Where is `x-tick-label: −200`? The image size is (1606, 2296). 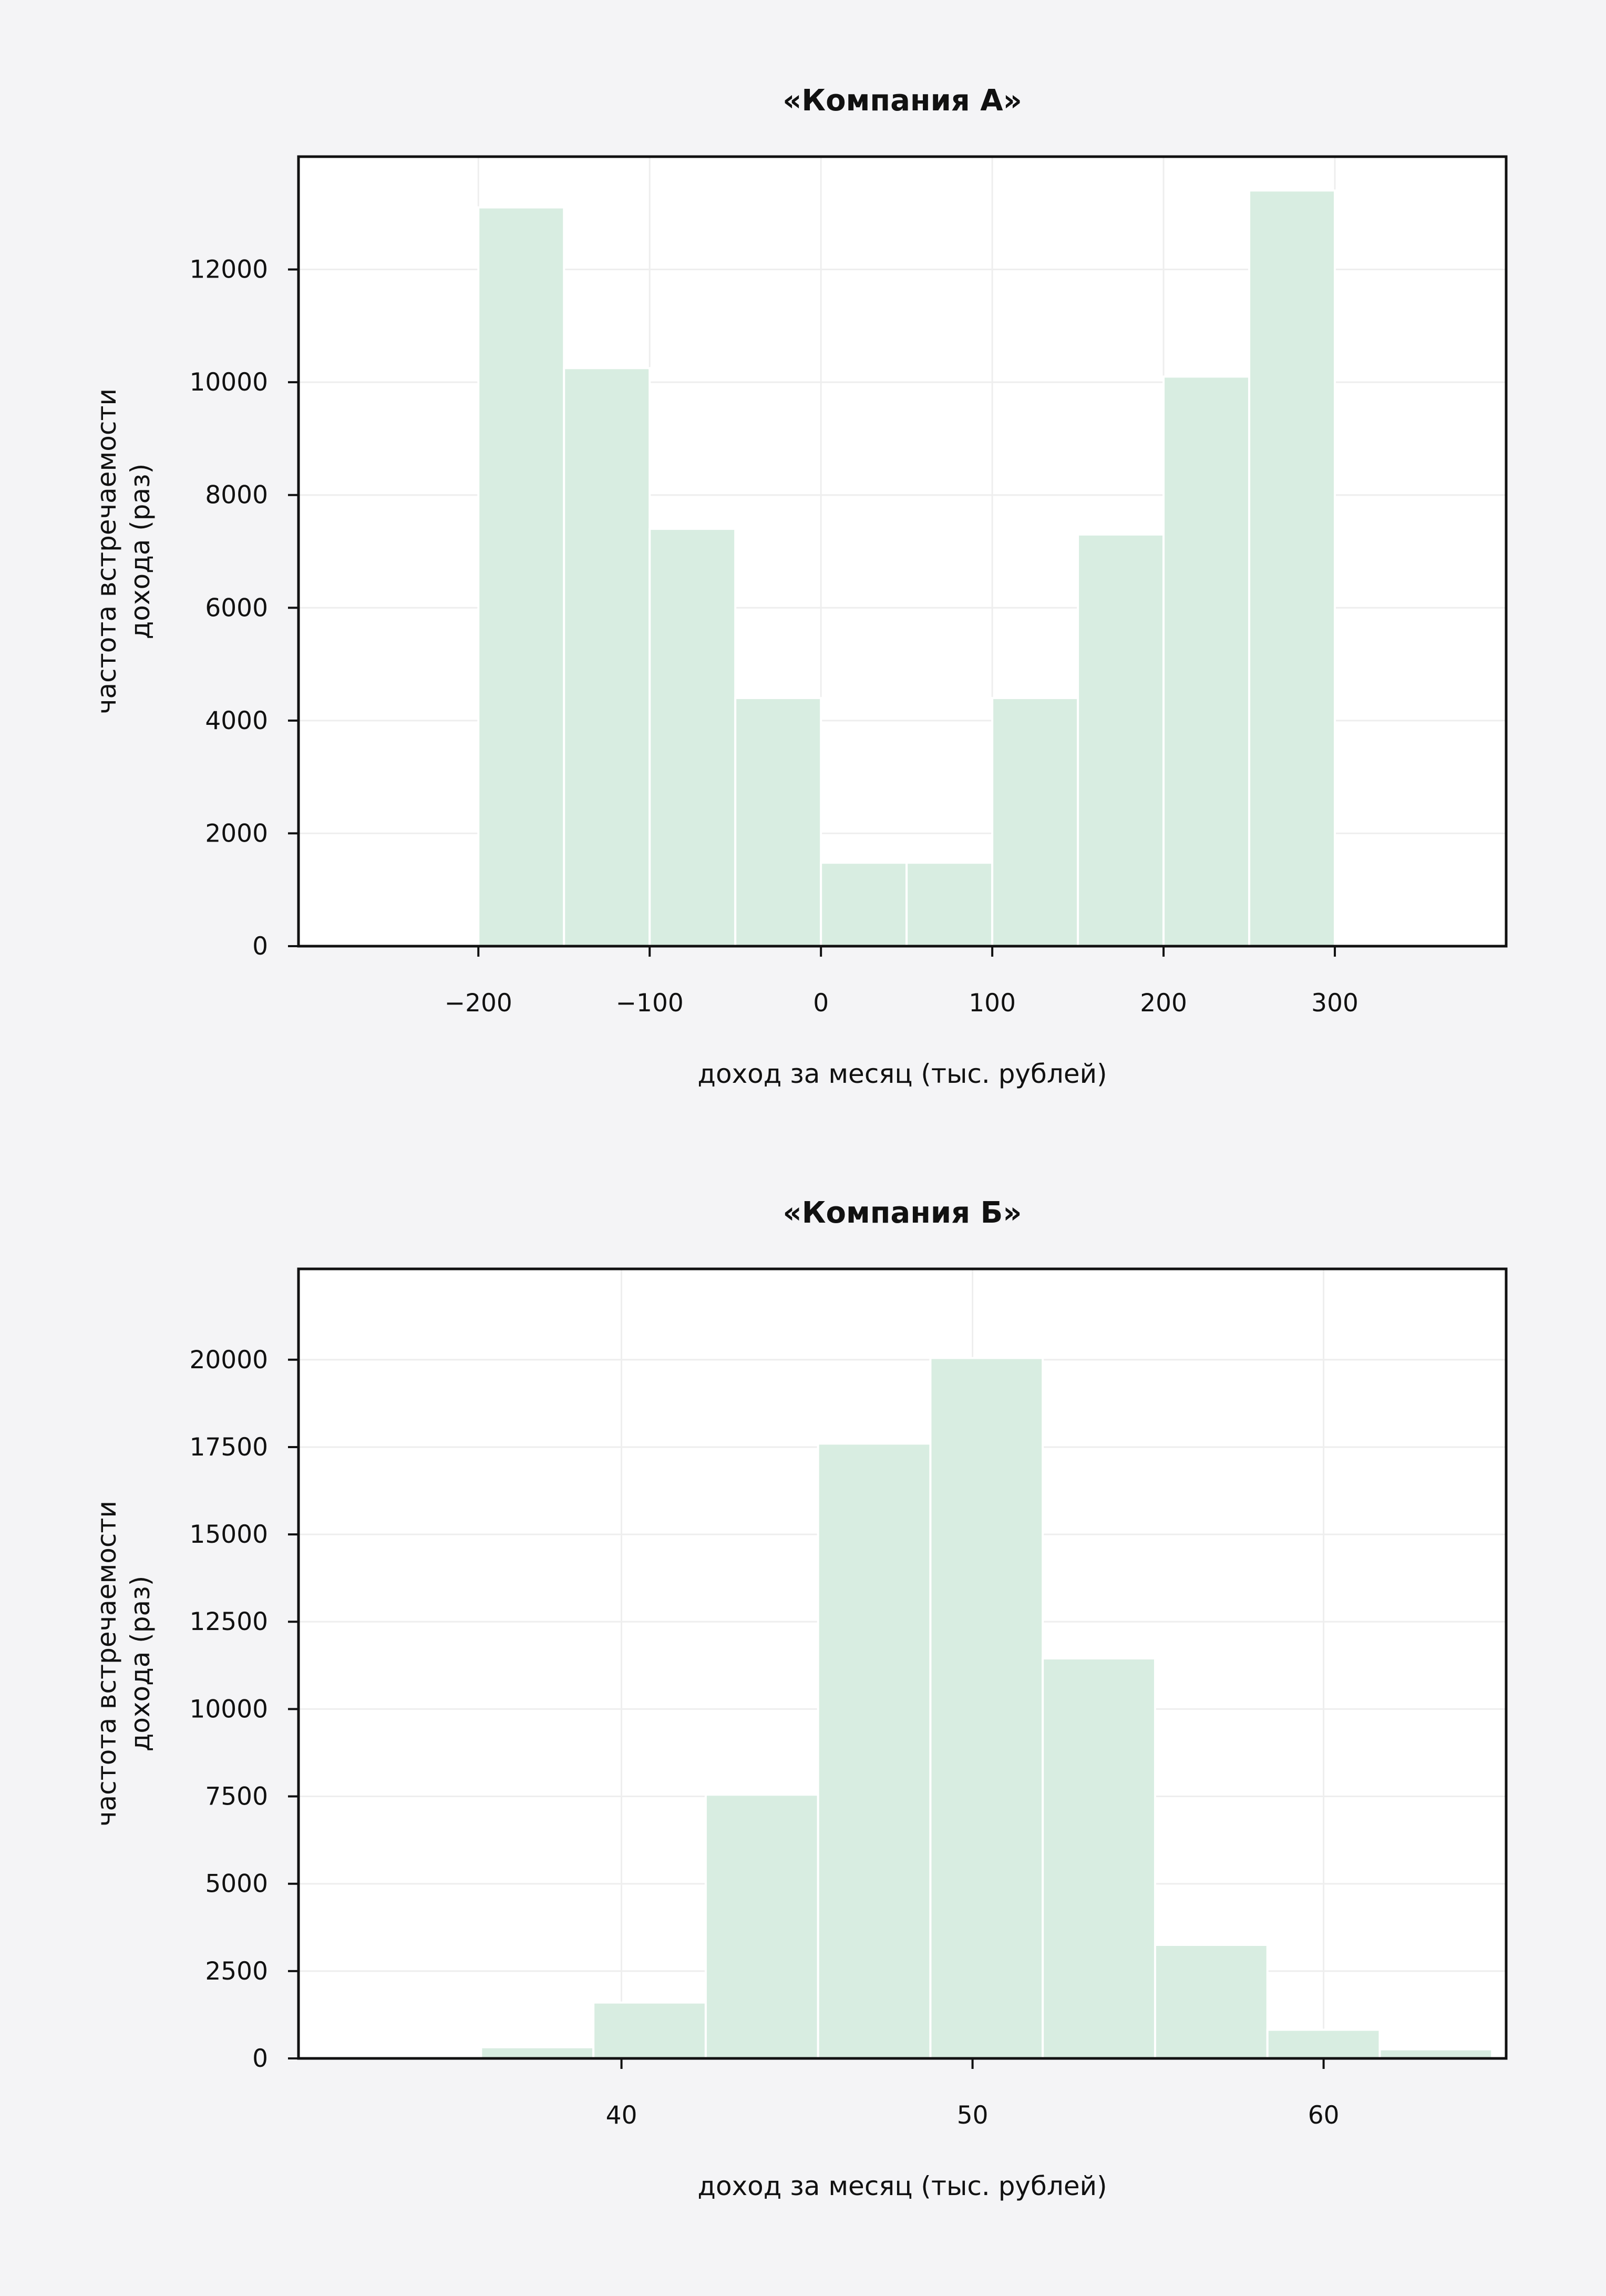 x-tick-label: −200 is located at coordinates (478, 1003).